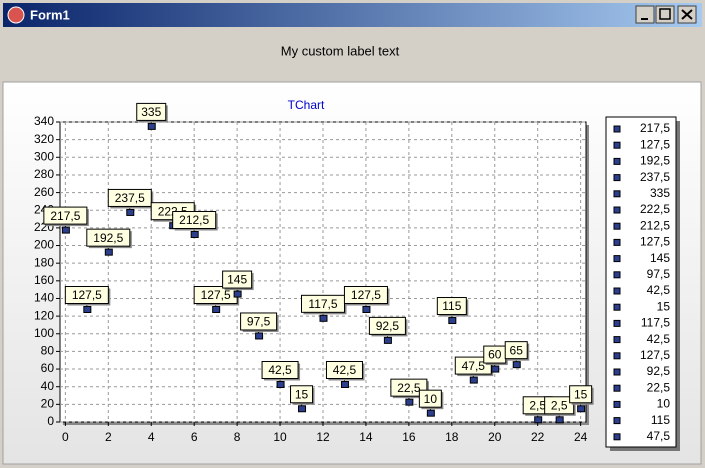 The width and height of the screenshot is (705, 468). I want to click on x-tick-label: 22, so click(538, 437).